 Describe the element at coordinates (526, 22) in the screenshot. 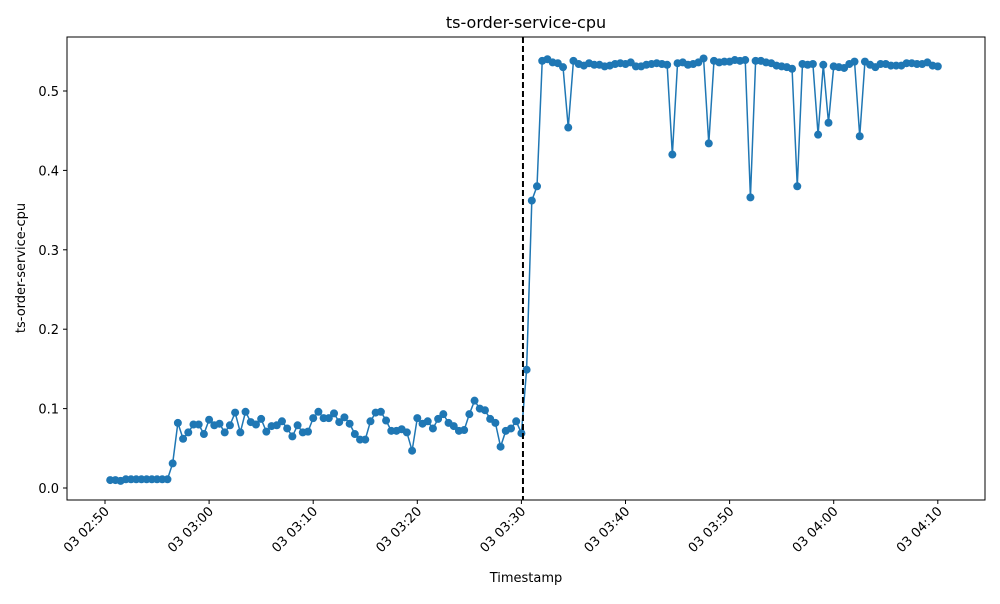

I see `chart-title: ts-order-service-cpu` at that location.